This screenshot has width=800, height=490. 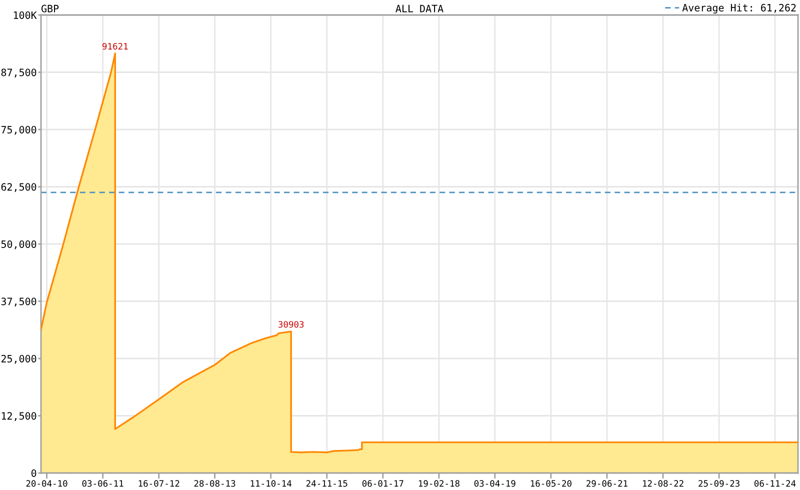 I want to click on x-tick-label: 06-11-24, so click(x=775, y=483).